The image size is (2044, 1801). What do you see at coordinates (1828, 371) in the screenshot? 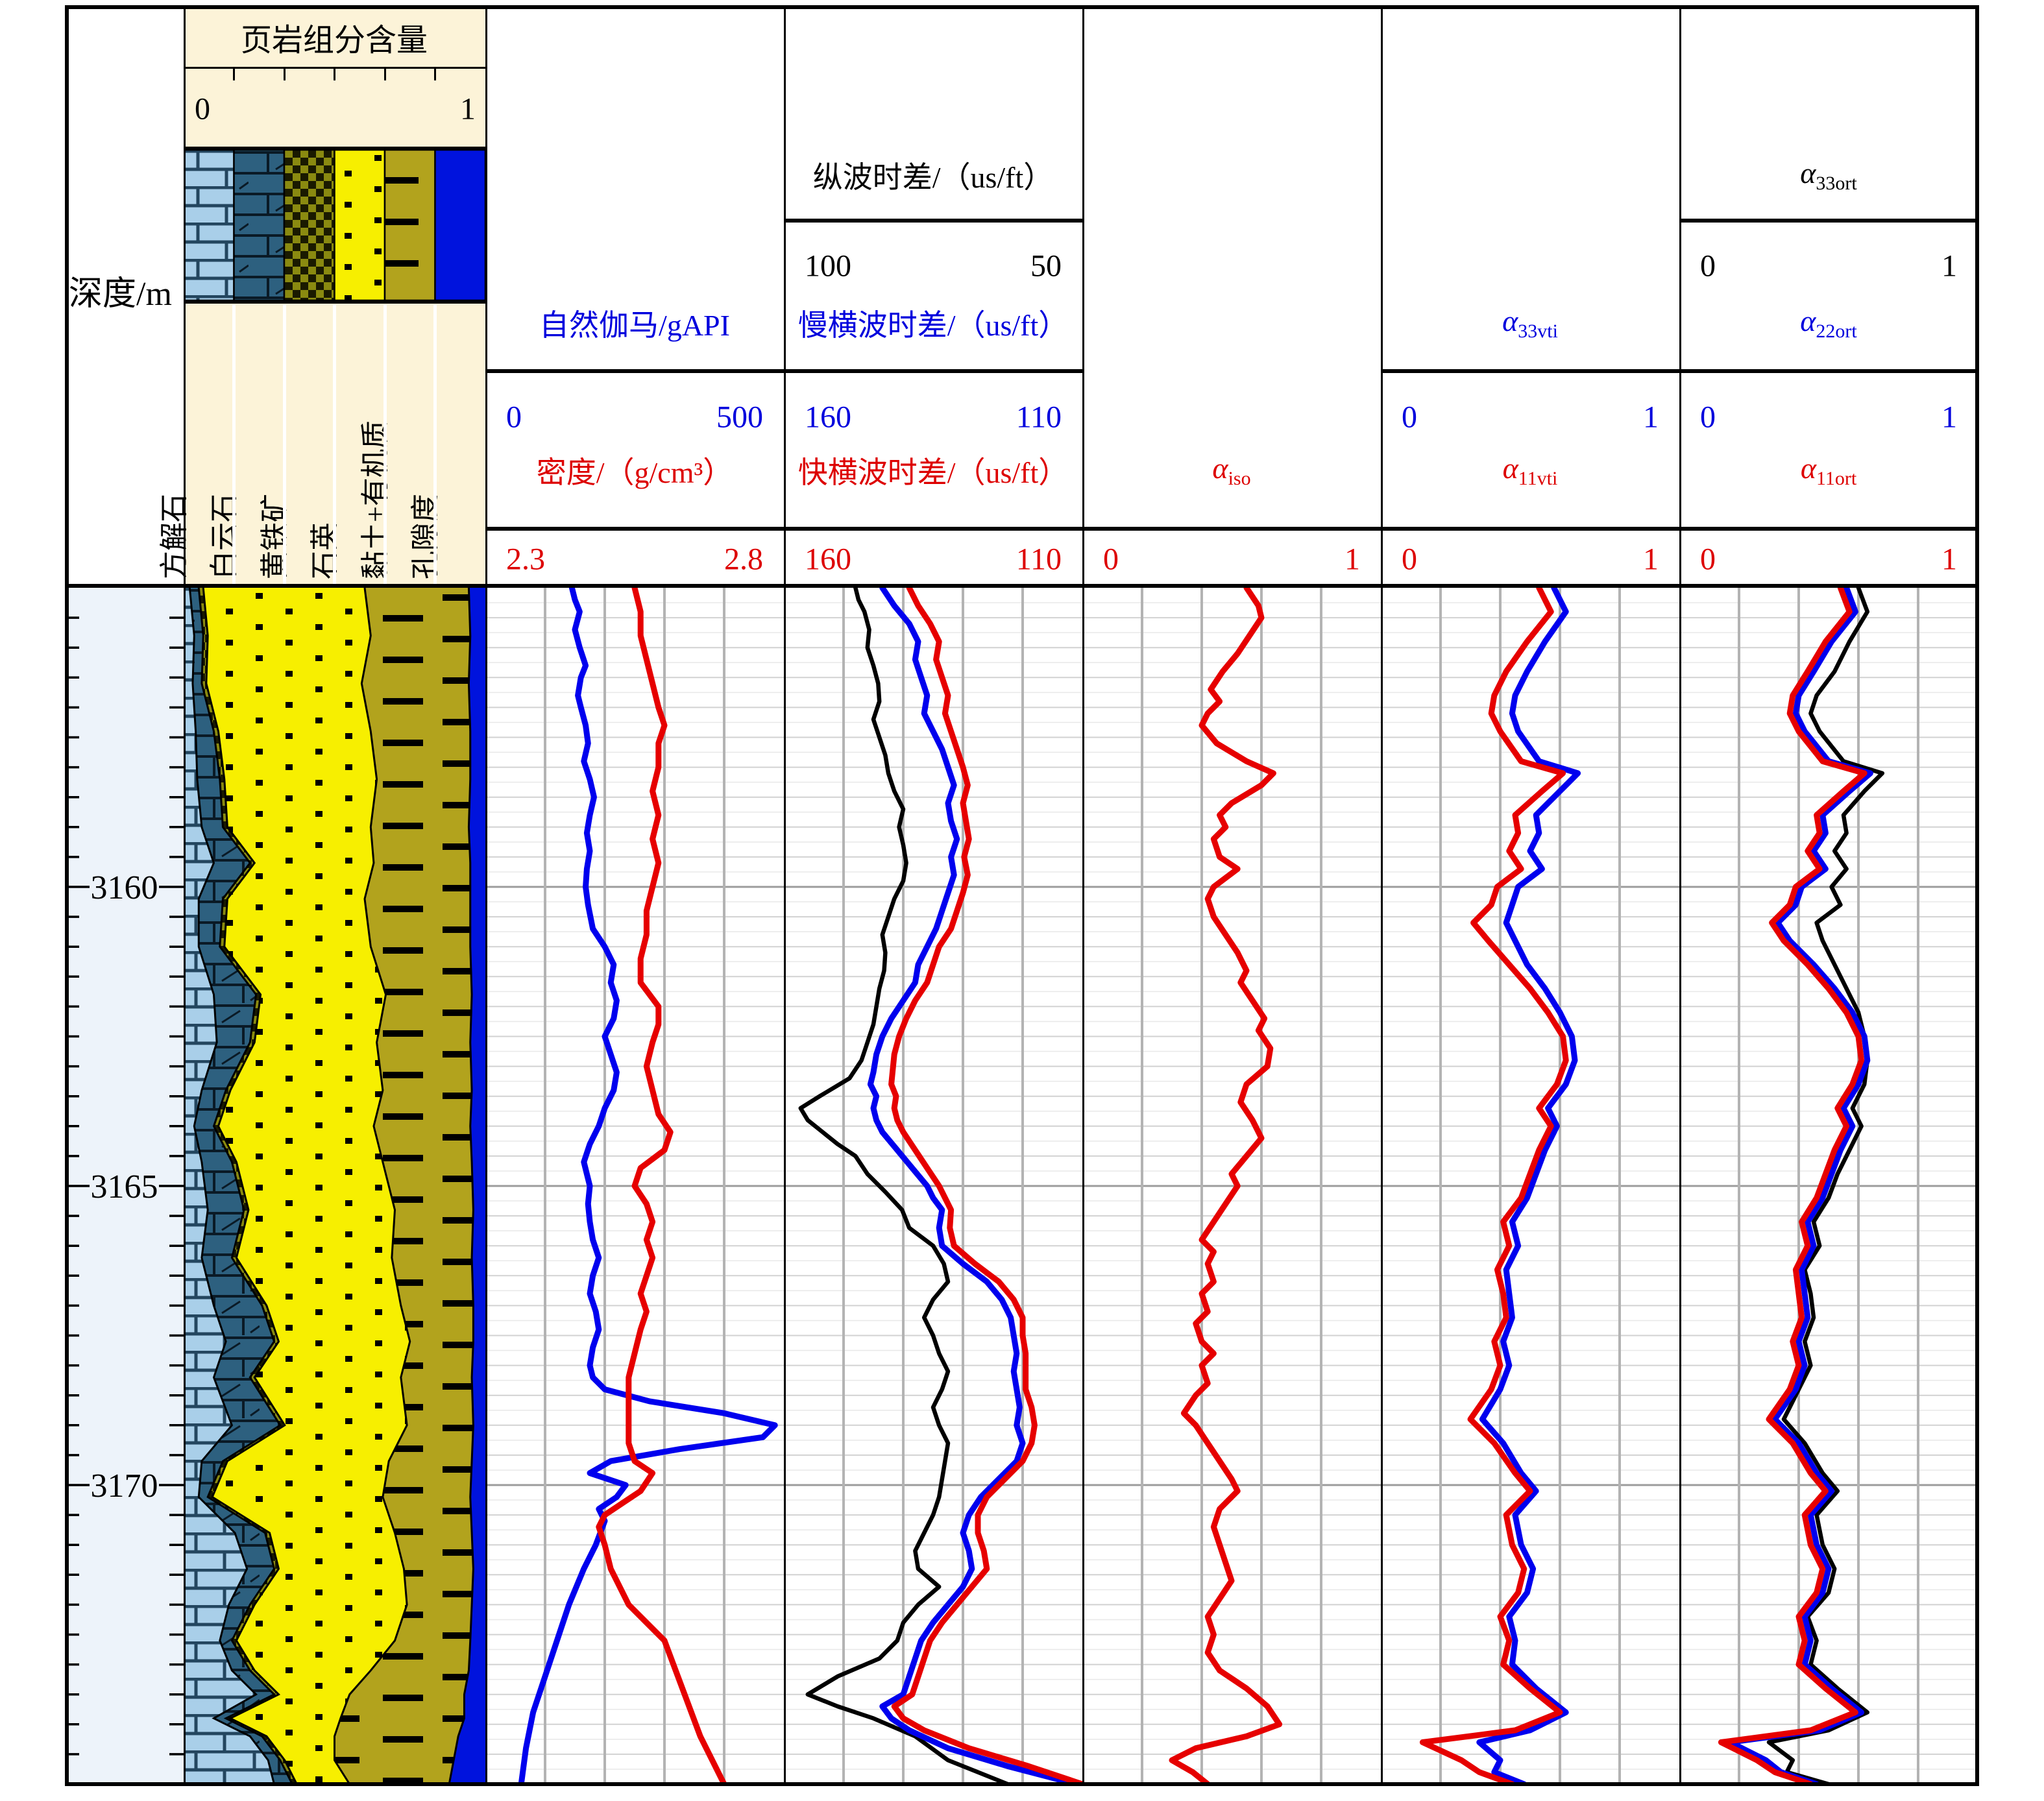
I see `track7-blue-row-line` at bounding box center [1828, 371].